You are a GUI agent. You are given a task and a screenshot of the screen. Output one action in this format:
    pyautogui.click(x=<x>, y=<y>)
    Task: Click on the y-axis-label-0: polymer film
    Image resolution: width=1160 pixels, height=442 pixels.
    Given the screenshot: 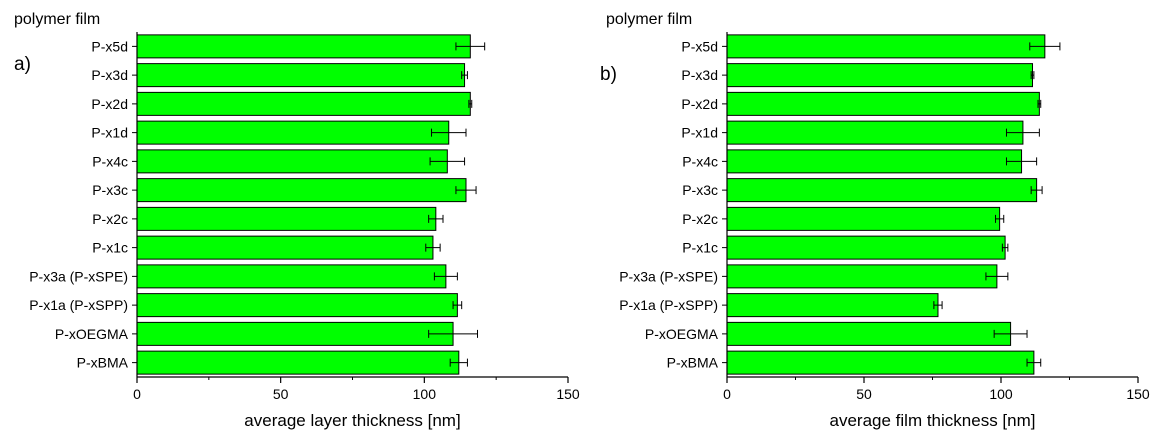 What is the action you would take?
    pyautogui.click(x=57, y=19)
    